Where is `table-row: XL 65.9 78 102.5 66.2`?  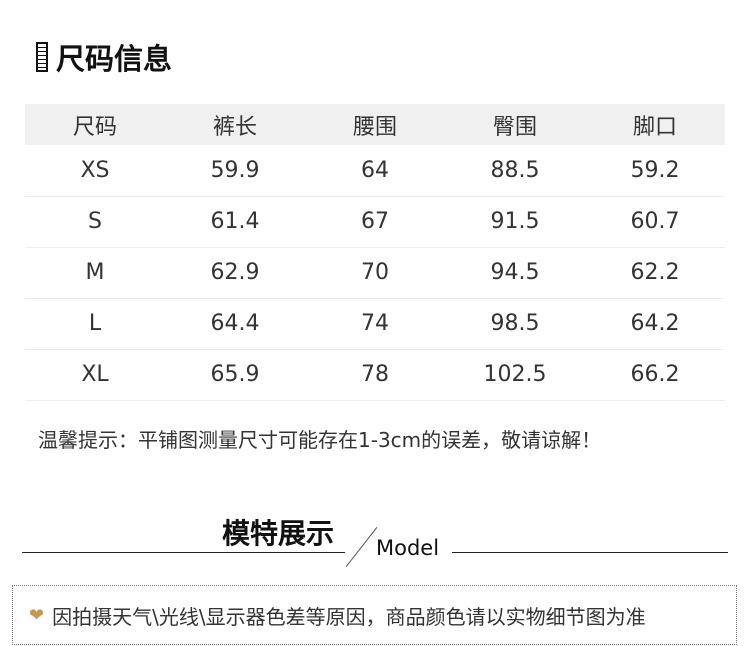
table-row: XL 65.9 78 102.5 66.2 is located at coordinates (375, 375).